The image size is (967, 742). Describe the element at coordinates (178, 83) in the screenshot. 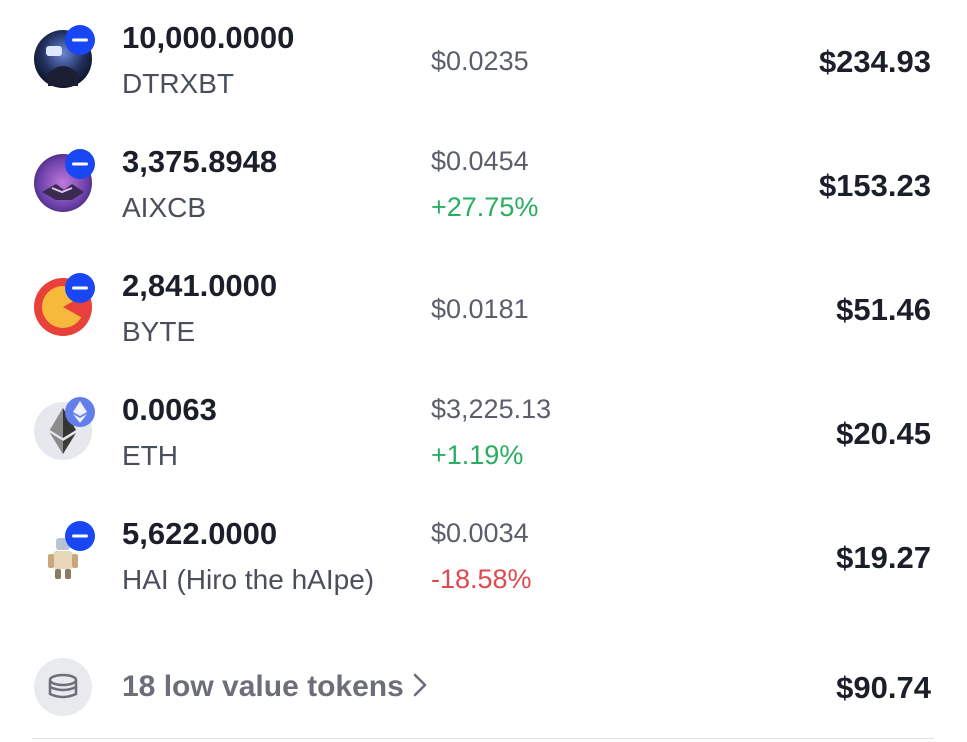

I see `token-symbol: DTRXBT` at that location.